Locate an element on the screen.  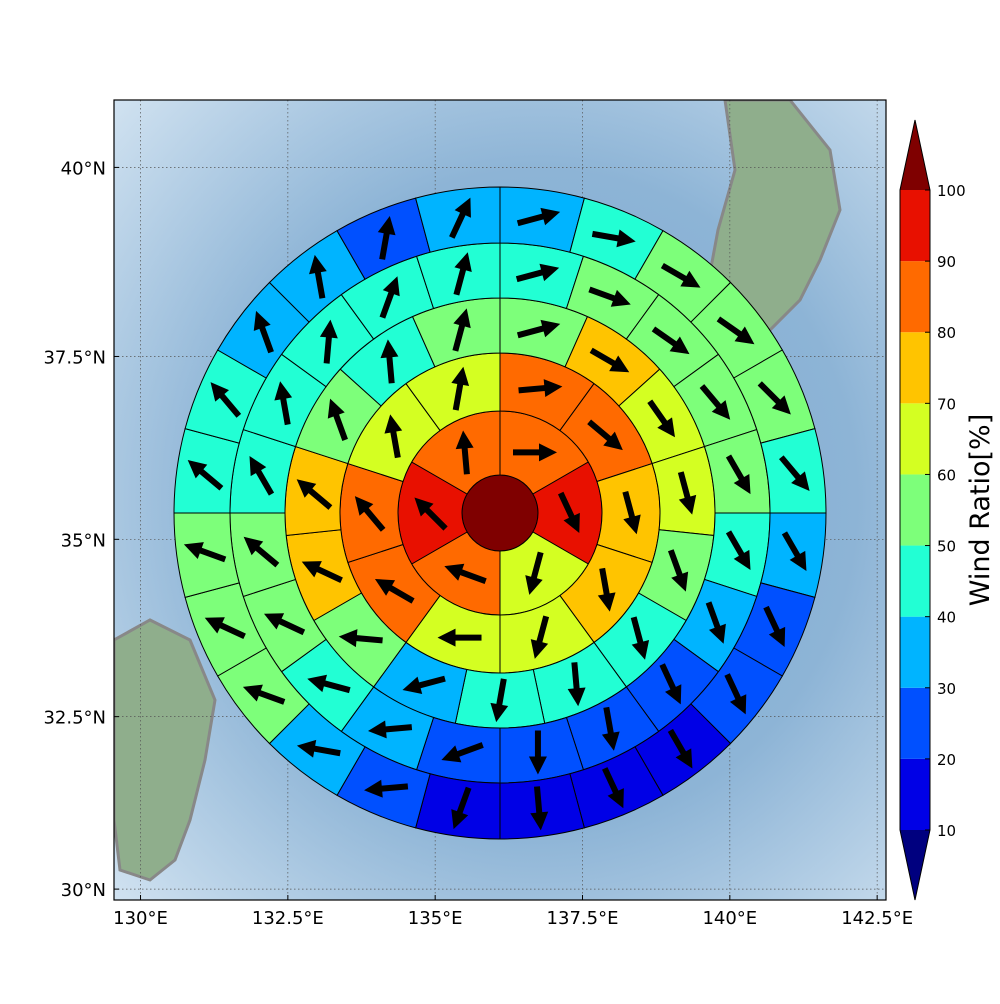
y-tick-label: 37.5°N is located at coordinates (74, 357).